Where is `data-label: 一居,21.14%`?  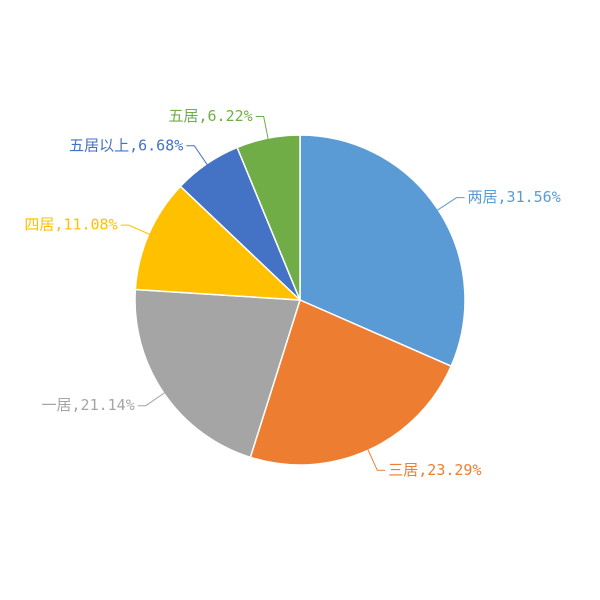
data-label: 一居,21.14% is located at coordinates (88, 405).